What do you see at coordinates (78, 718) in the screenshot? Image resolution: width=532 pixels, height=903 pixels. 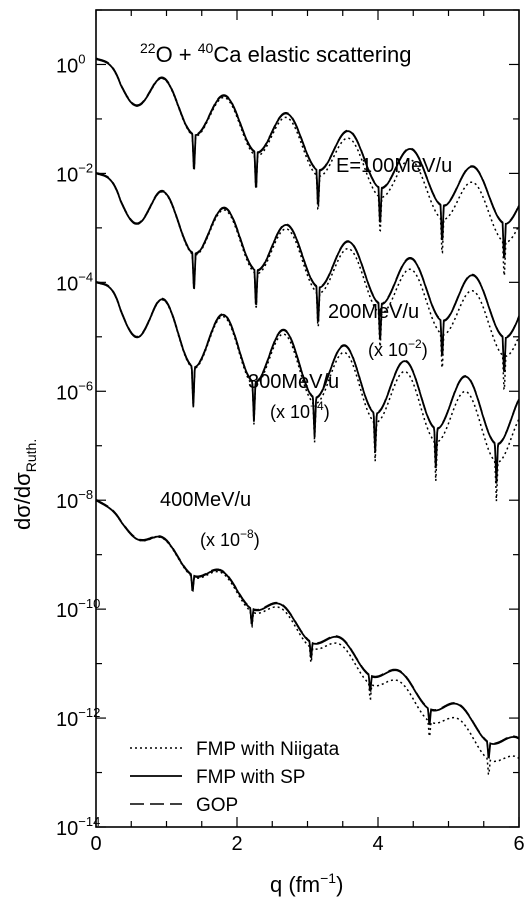 I see `y-tick-label: 10⁻¹²` at bounding box center [78, 718].